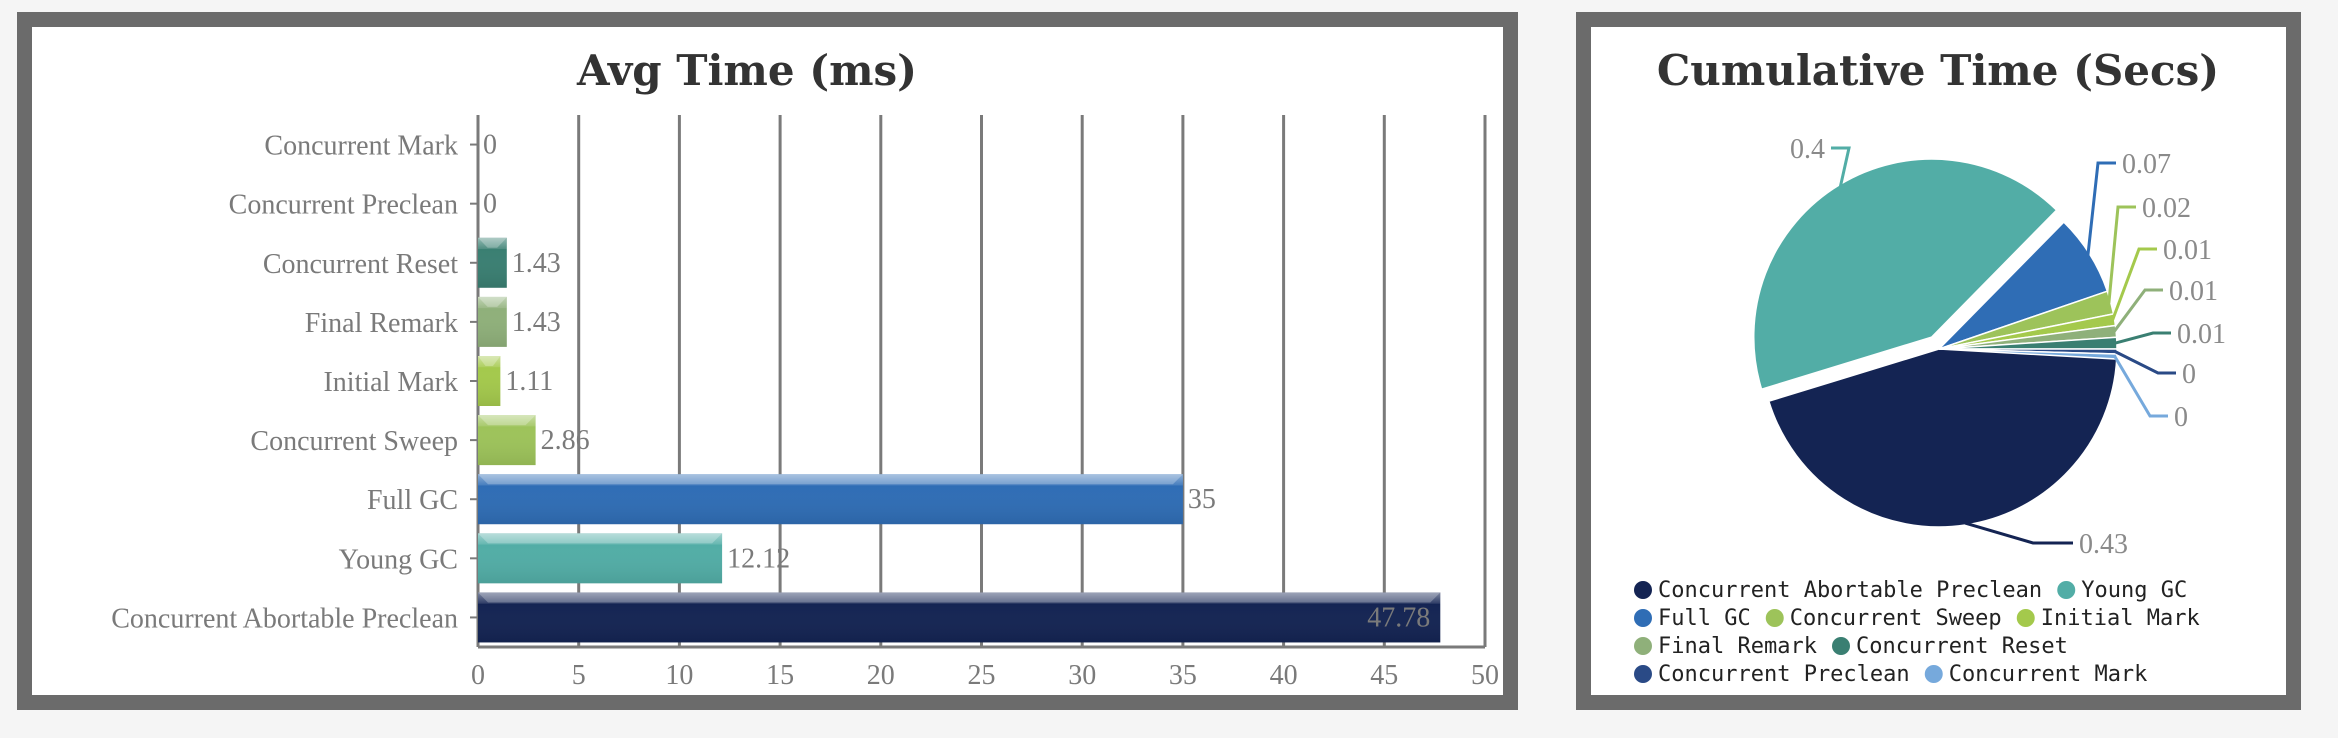 This screenshot has width=2338, height=738. Describe the element at coordinates (1784, 674) in the screenshot. I see `legend-label: Concurrent Preclean` at that location.